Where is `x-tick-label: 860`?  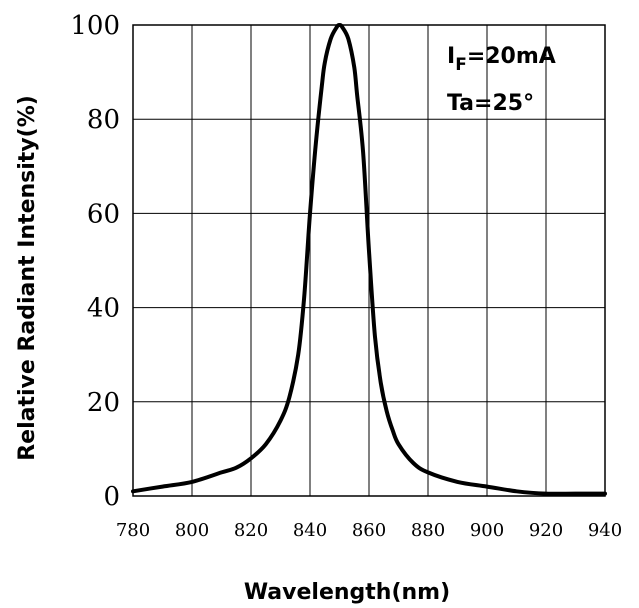 x-tick-label: 860 is located at coordinates (369, 530).